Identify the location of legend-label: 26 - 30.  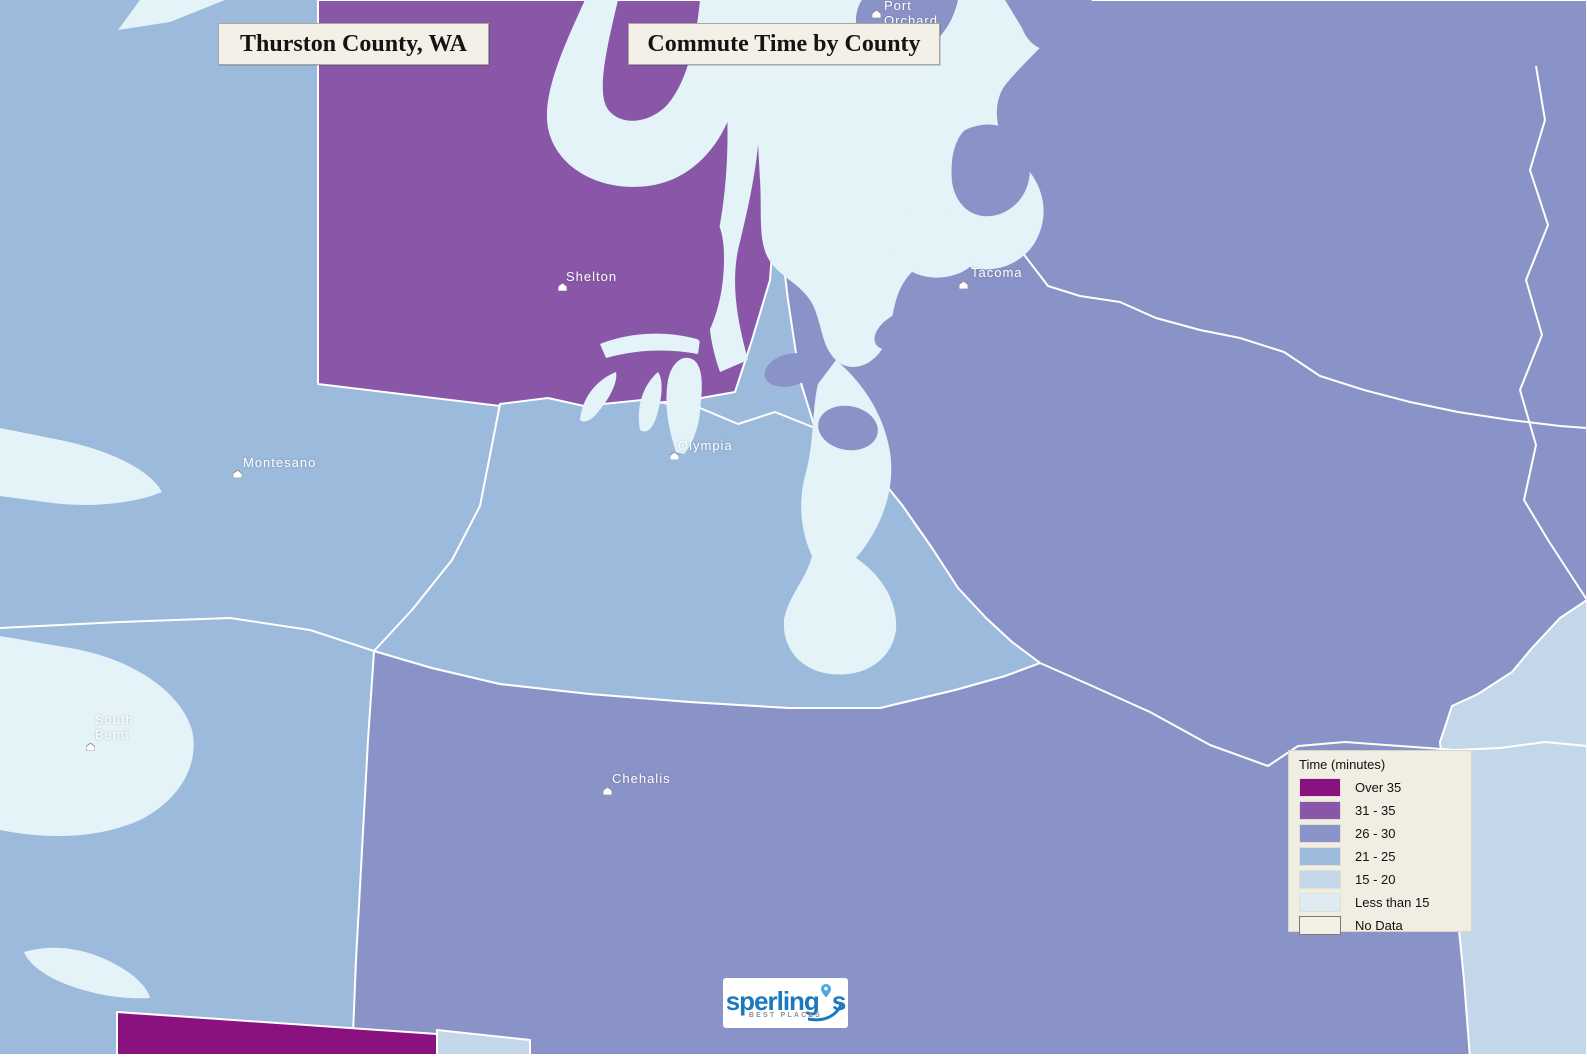
(1375, 833).